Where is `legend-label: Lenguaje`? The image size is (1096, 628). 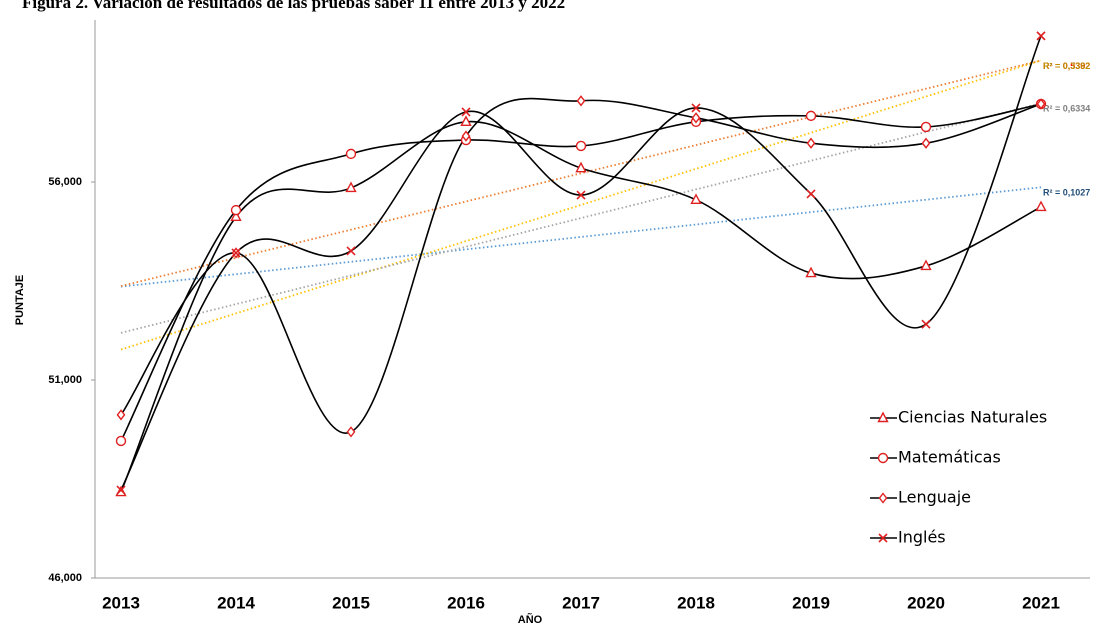 legend-label: Lenguaje is located at coordinates (934, 497).